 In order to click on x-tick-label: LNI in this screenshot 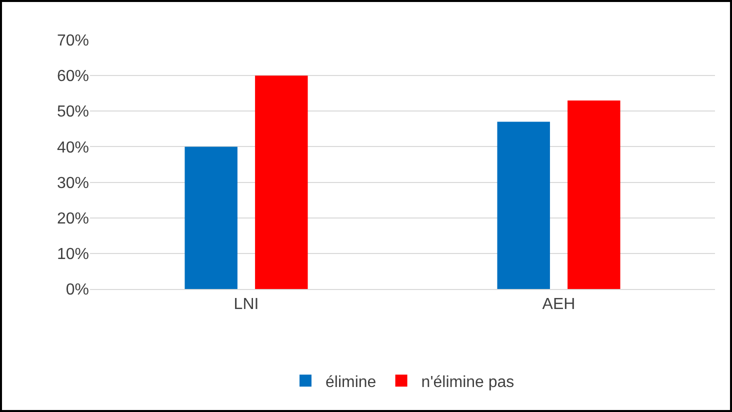, I will do `click(246, 305)`.